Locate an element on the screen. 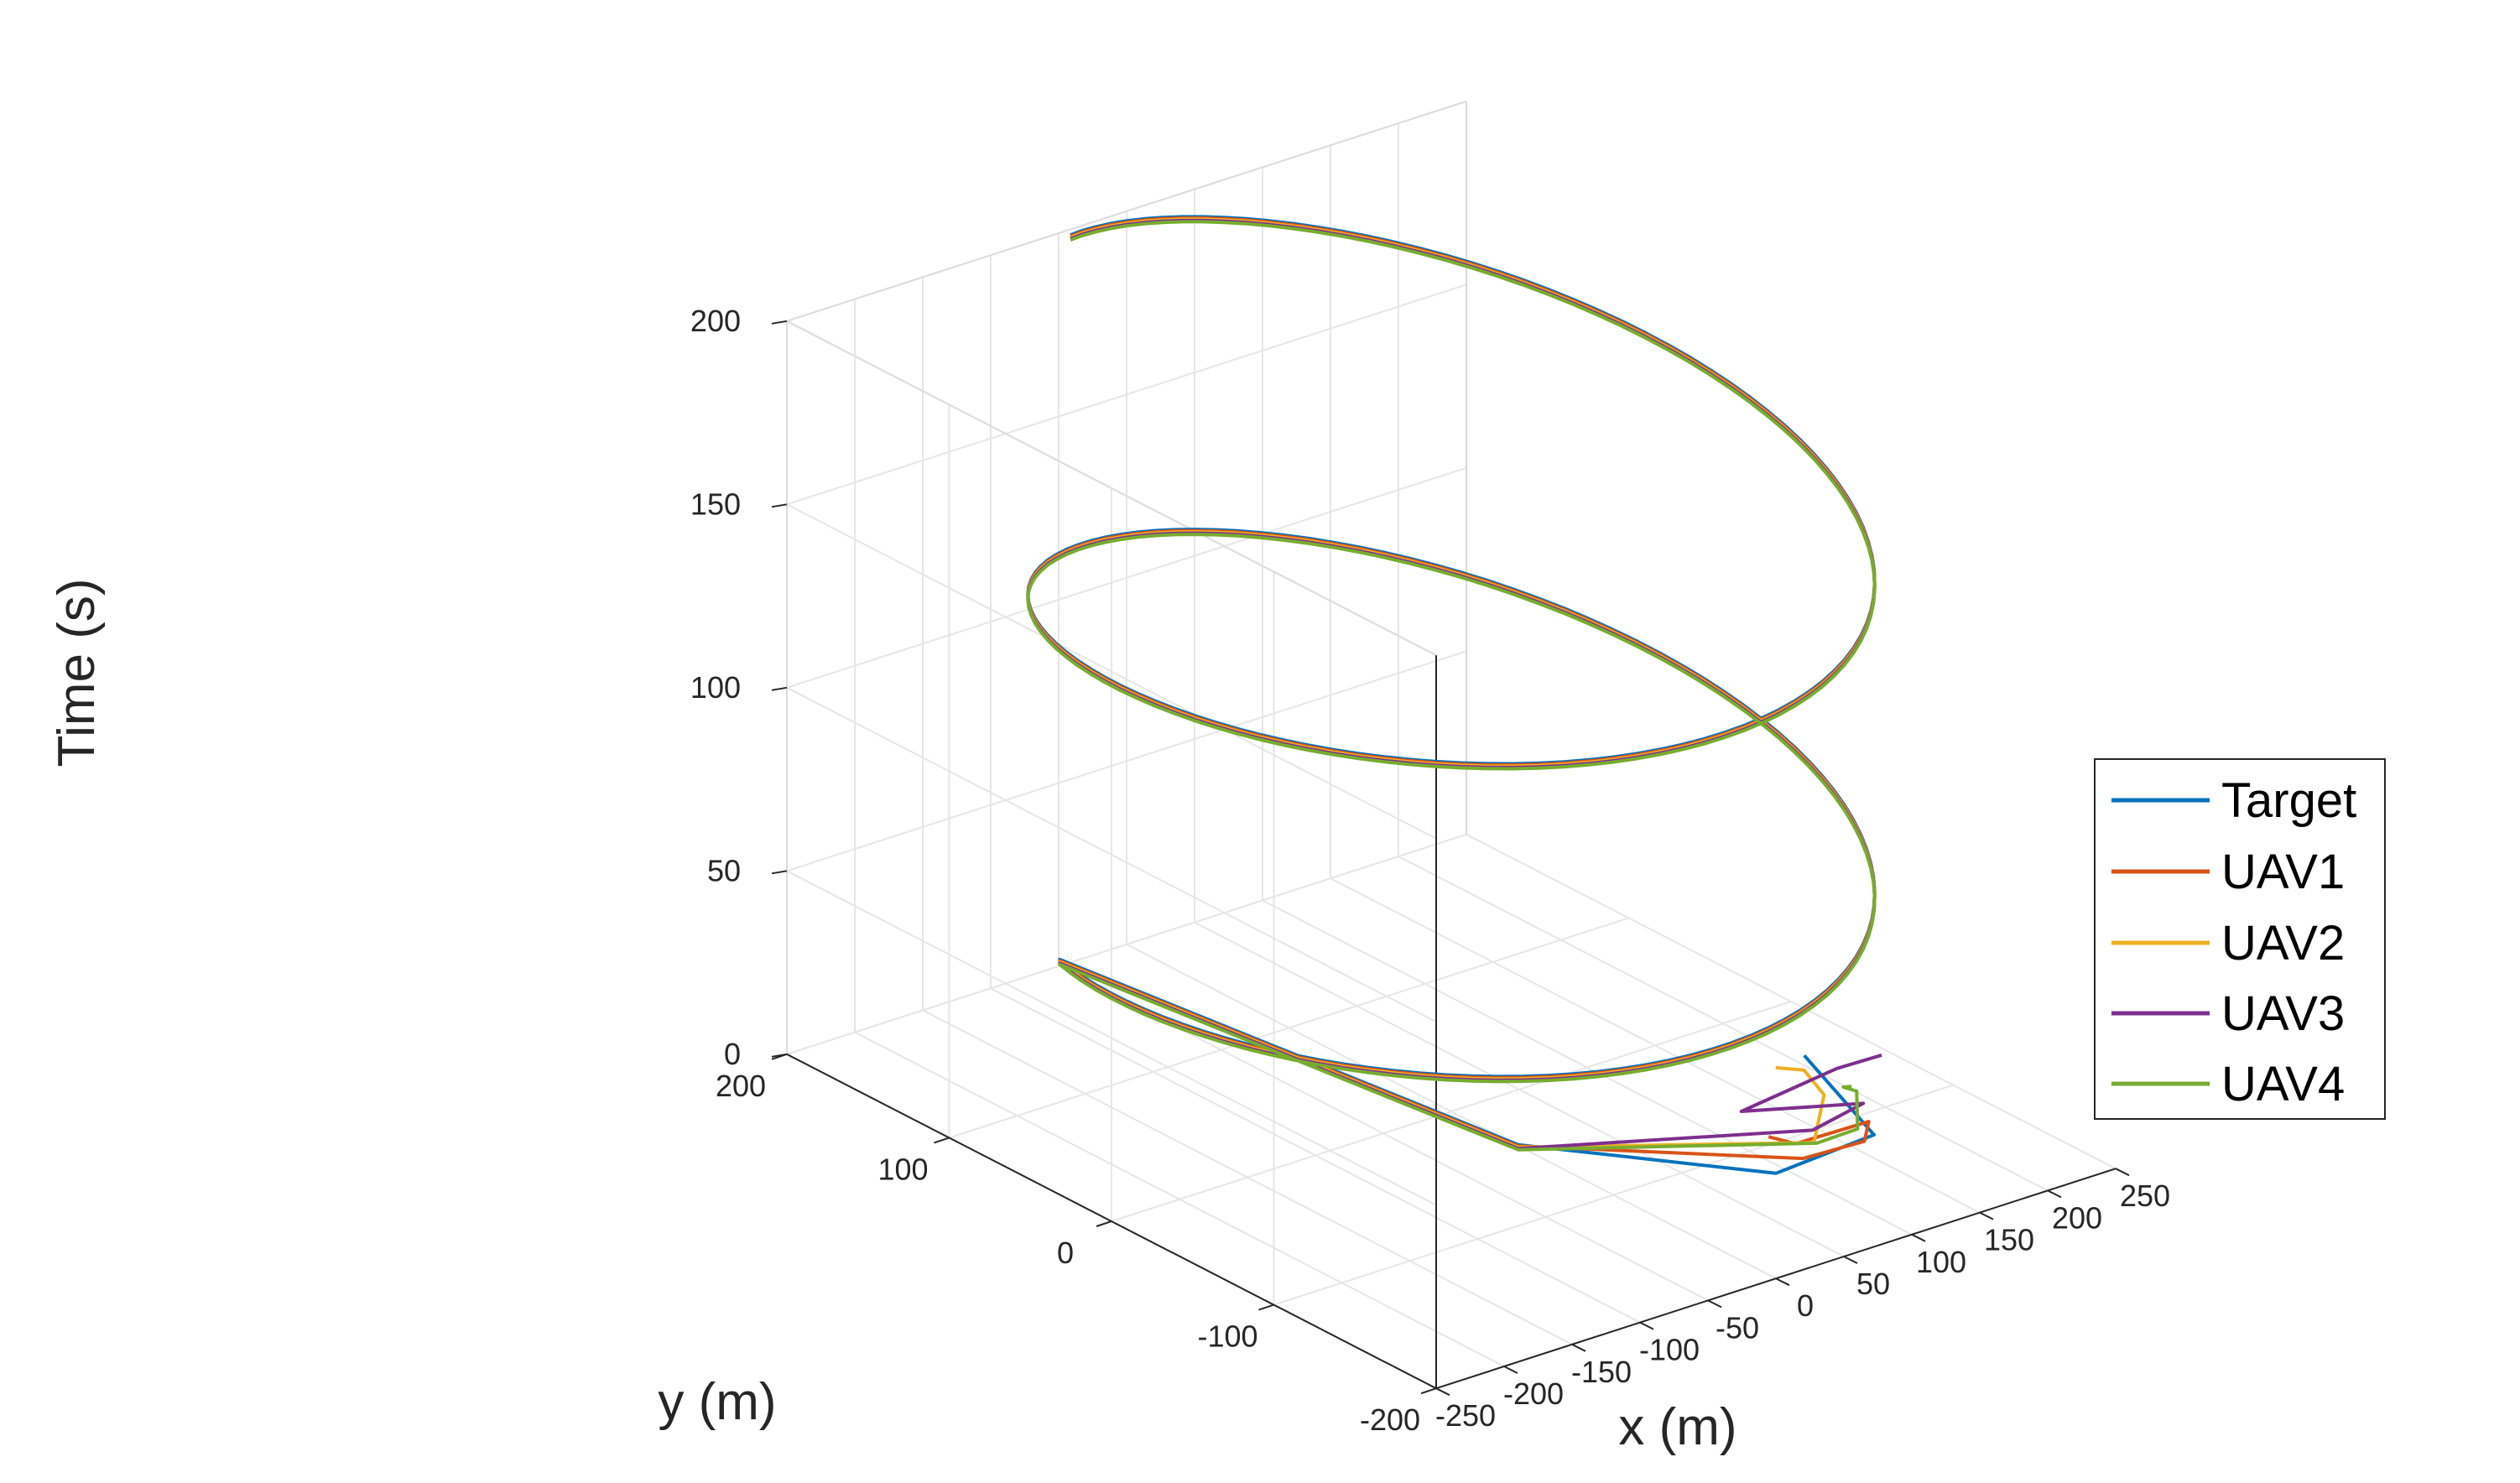  legend-item: UAV1 is located at coordinates (2228, 872).